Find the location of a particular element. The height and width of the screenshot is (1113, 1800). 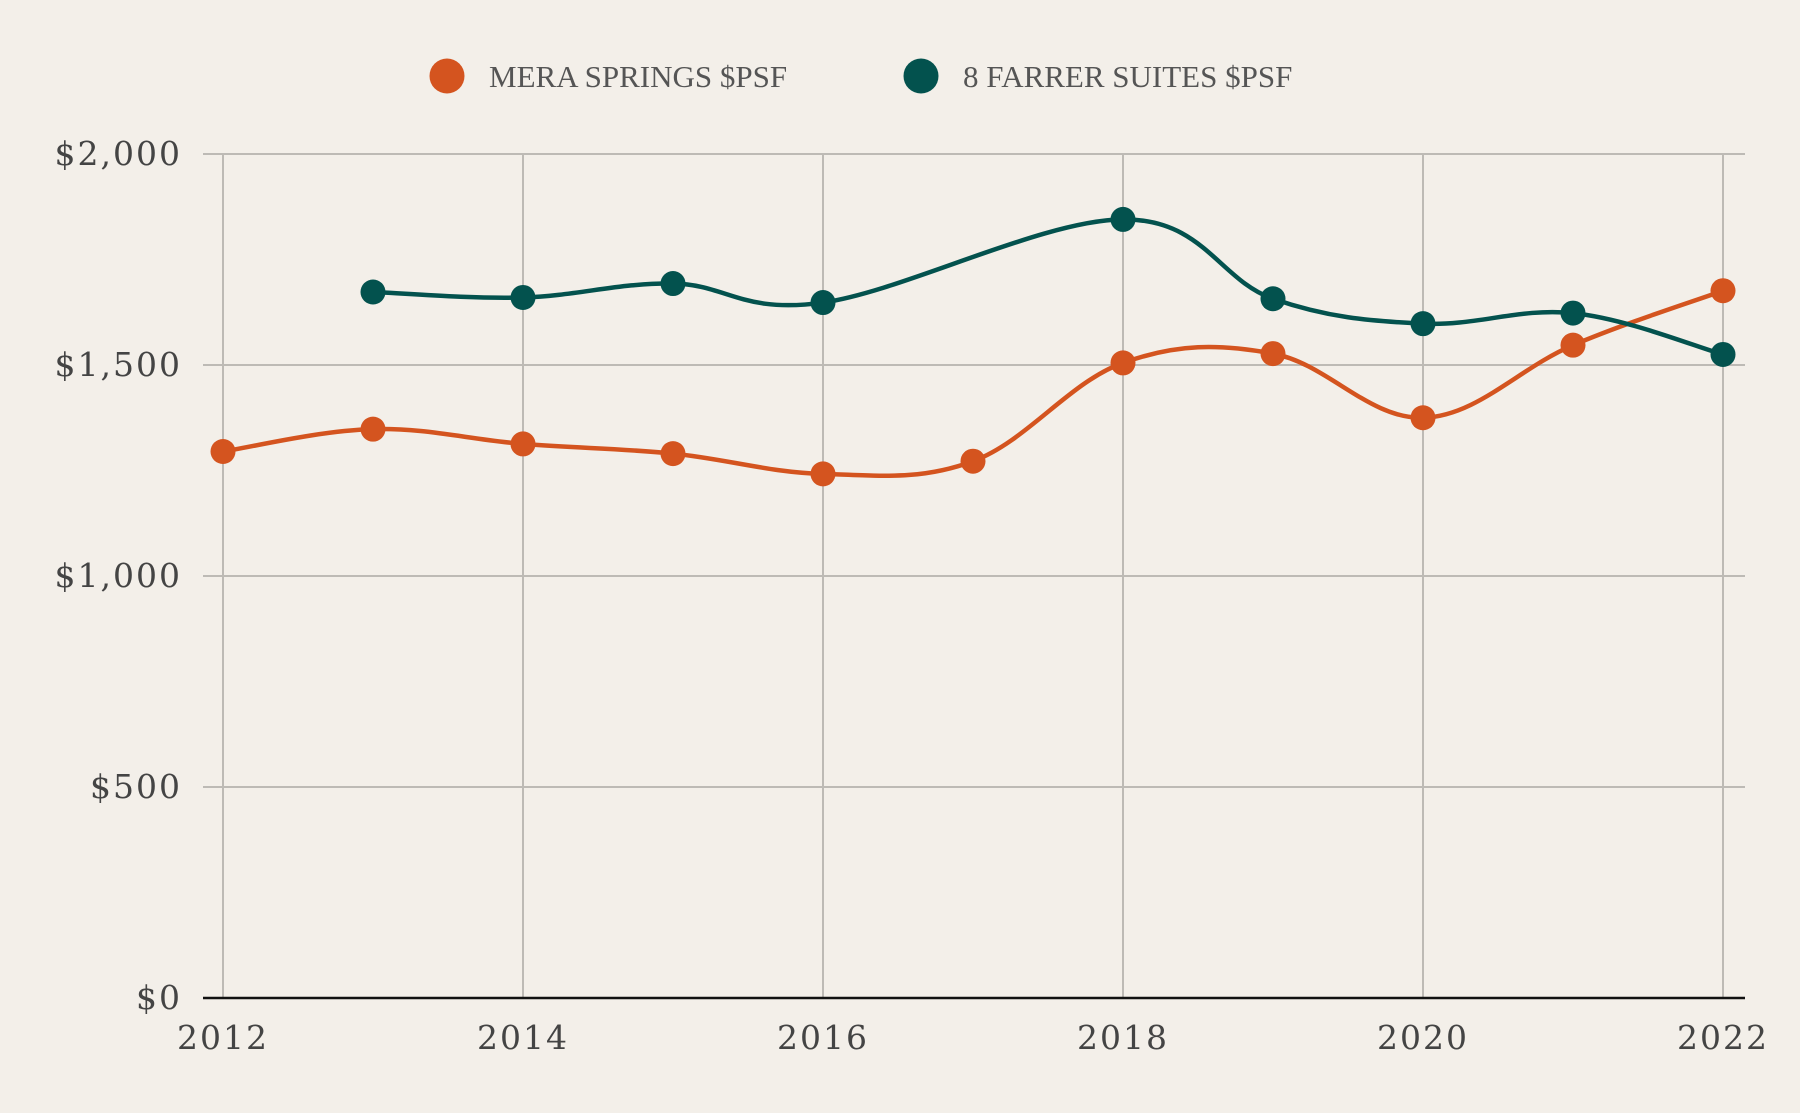

y-tick-label: $1,500 is located at coordinates (118, 364).